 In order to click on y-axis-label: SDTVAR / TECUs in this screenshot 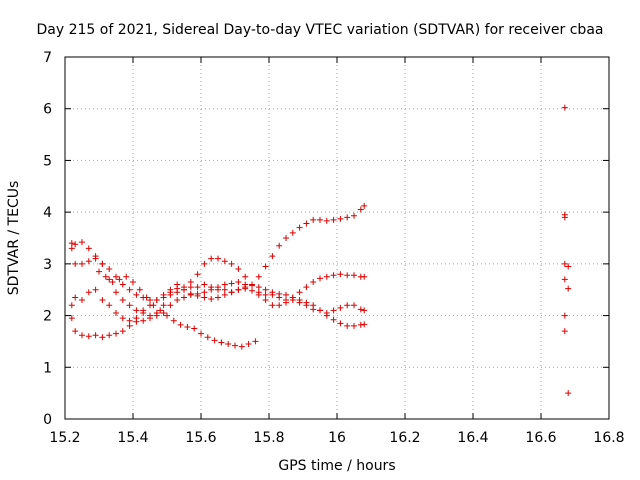, I will do `click(14, 238)`.